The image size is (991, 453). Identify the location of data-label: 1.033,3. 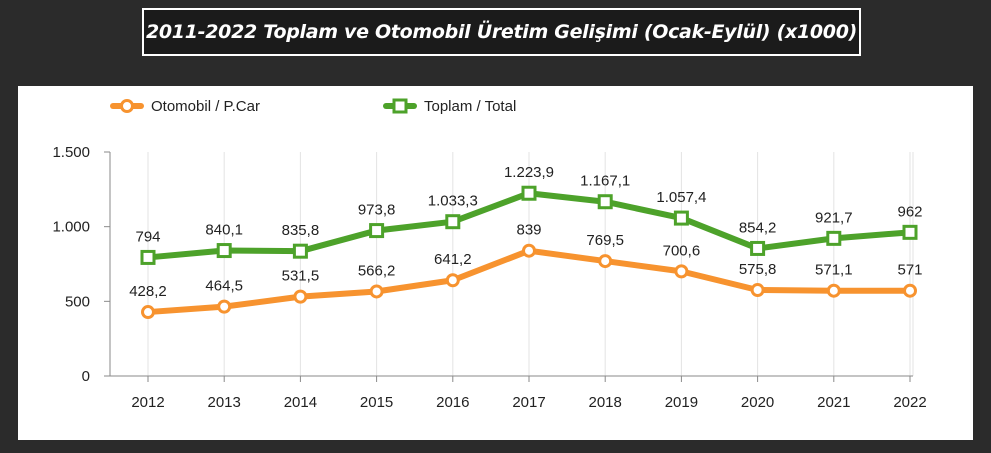
(453, 201).